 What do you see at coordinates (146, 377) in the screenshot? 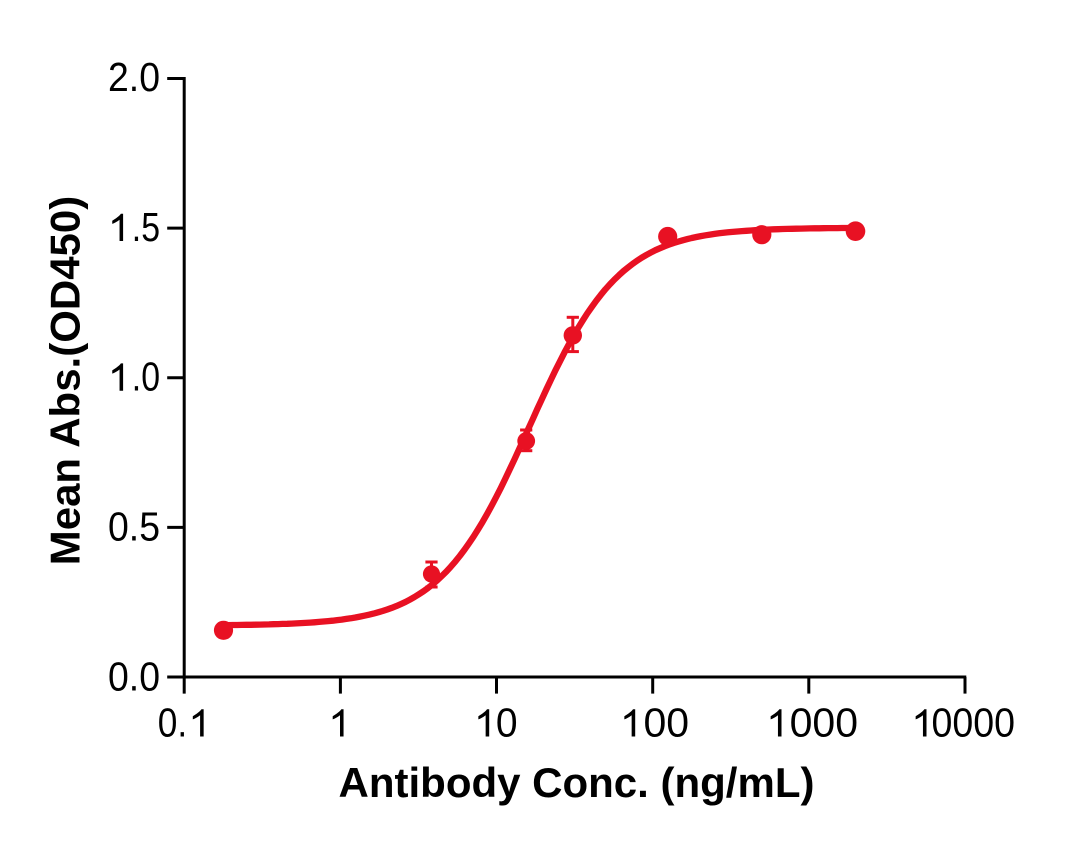
I see `svg-text: .0` at bounding box center [146, 377].